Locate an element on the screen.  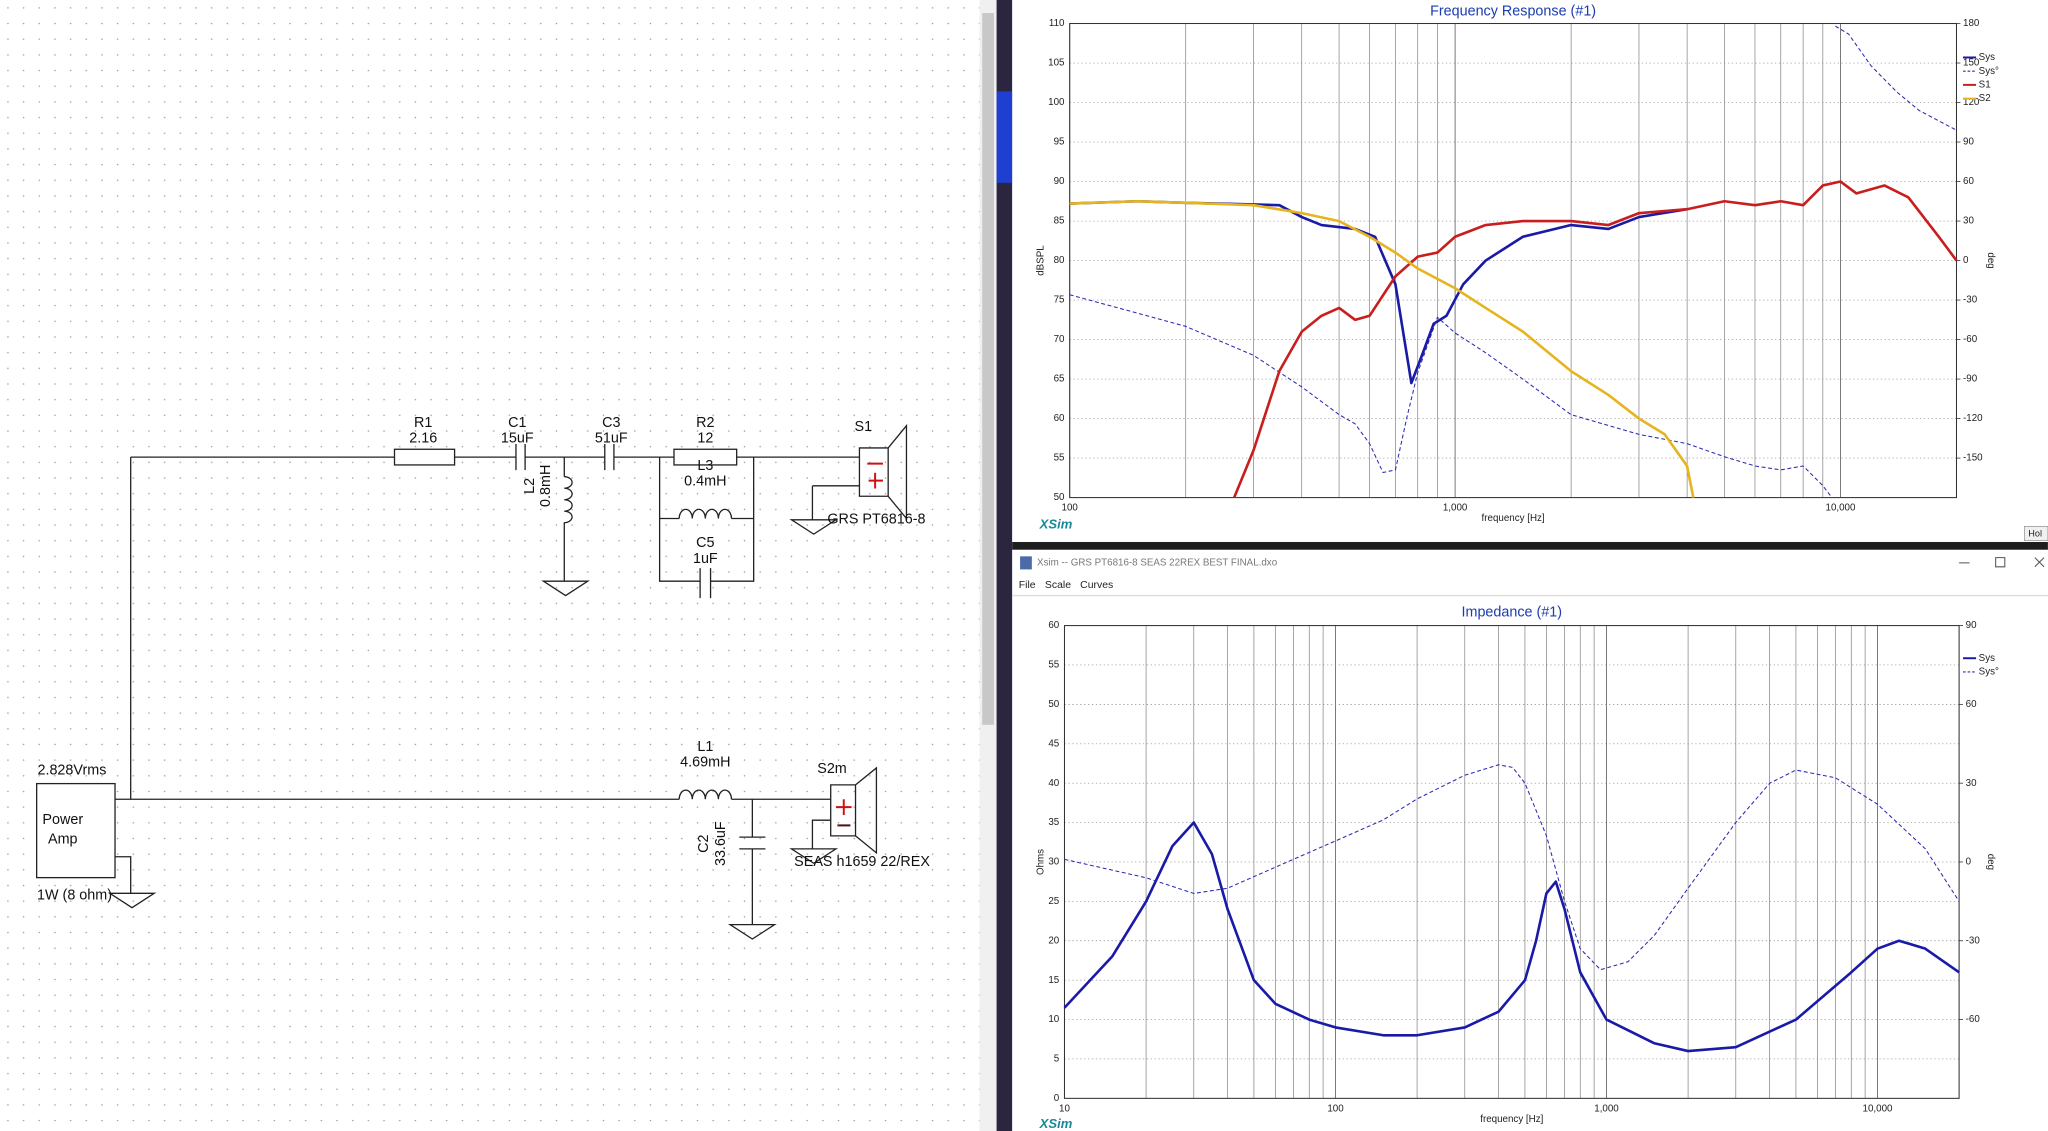
y-tick-label: 35 is located at coordinates (1053, 822).